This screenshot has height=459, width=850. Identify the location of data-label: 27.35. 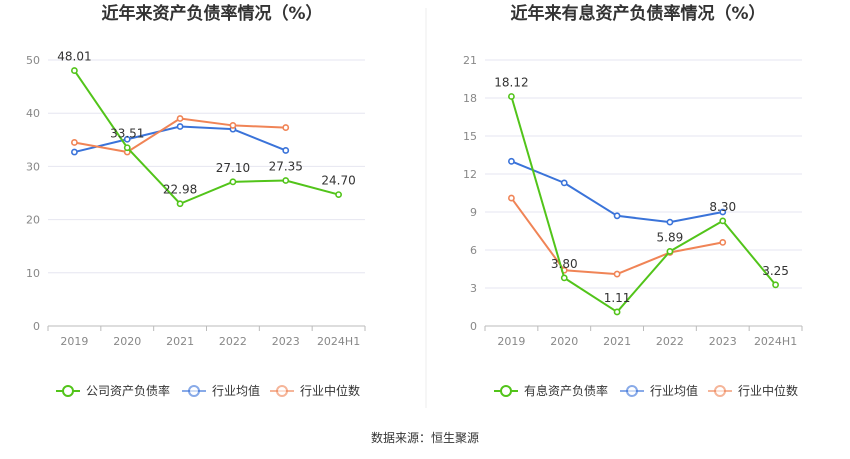
(286, 166).